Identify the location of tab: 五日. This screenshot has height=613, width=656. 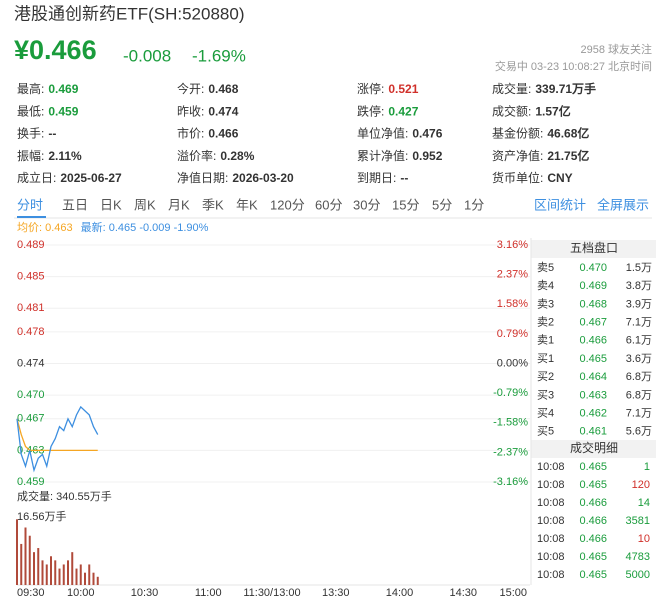
(75, 204).